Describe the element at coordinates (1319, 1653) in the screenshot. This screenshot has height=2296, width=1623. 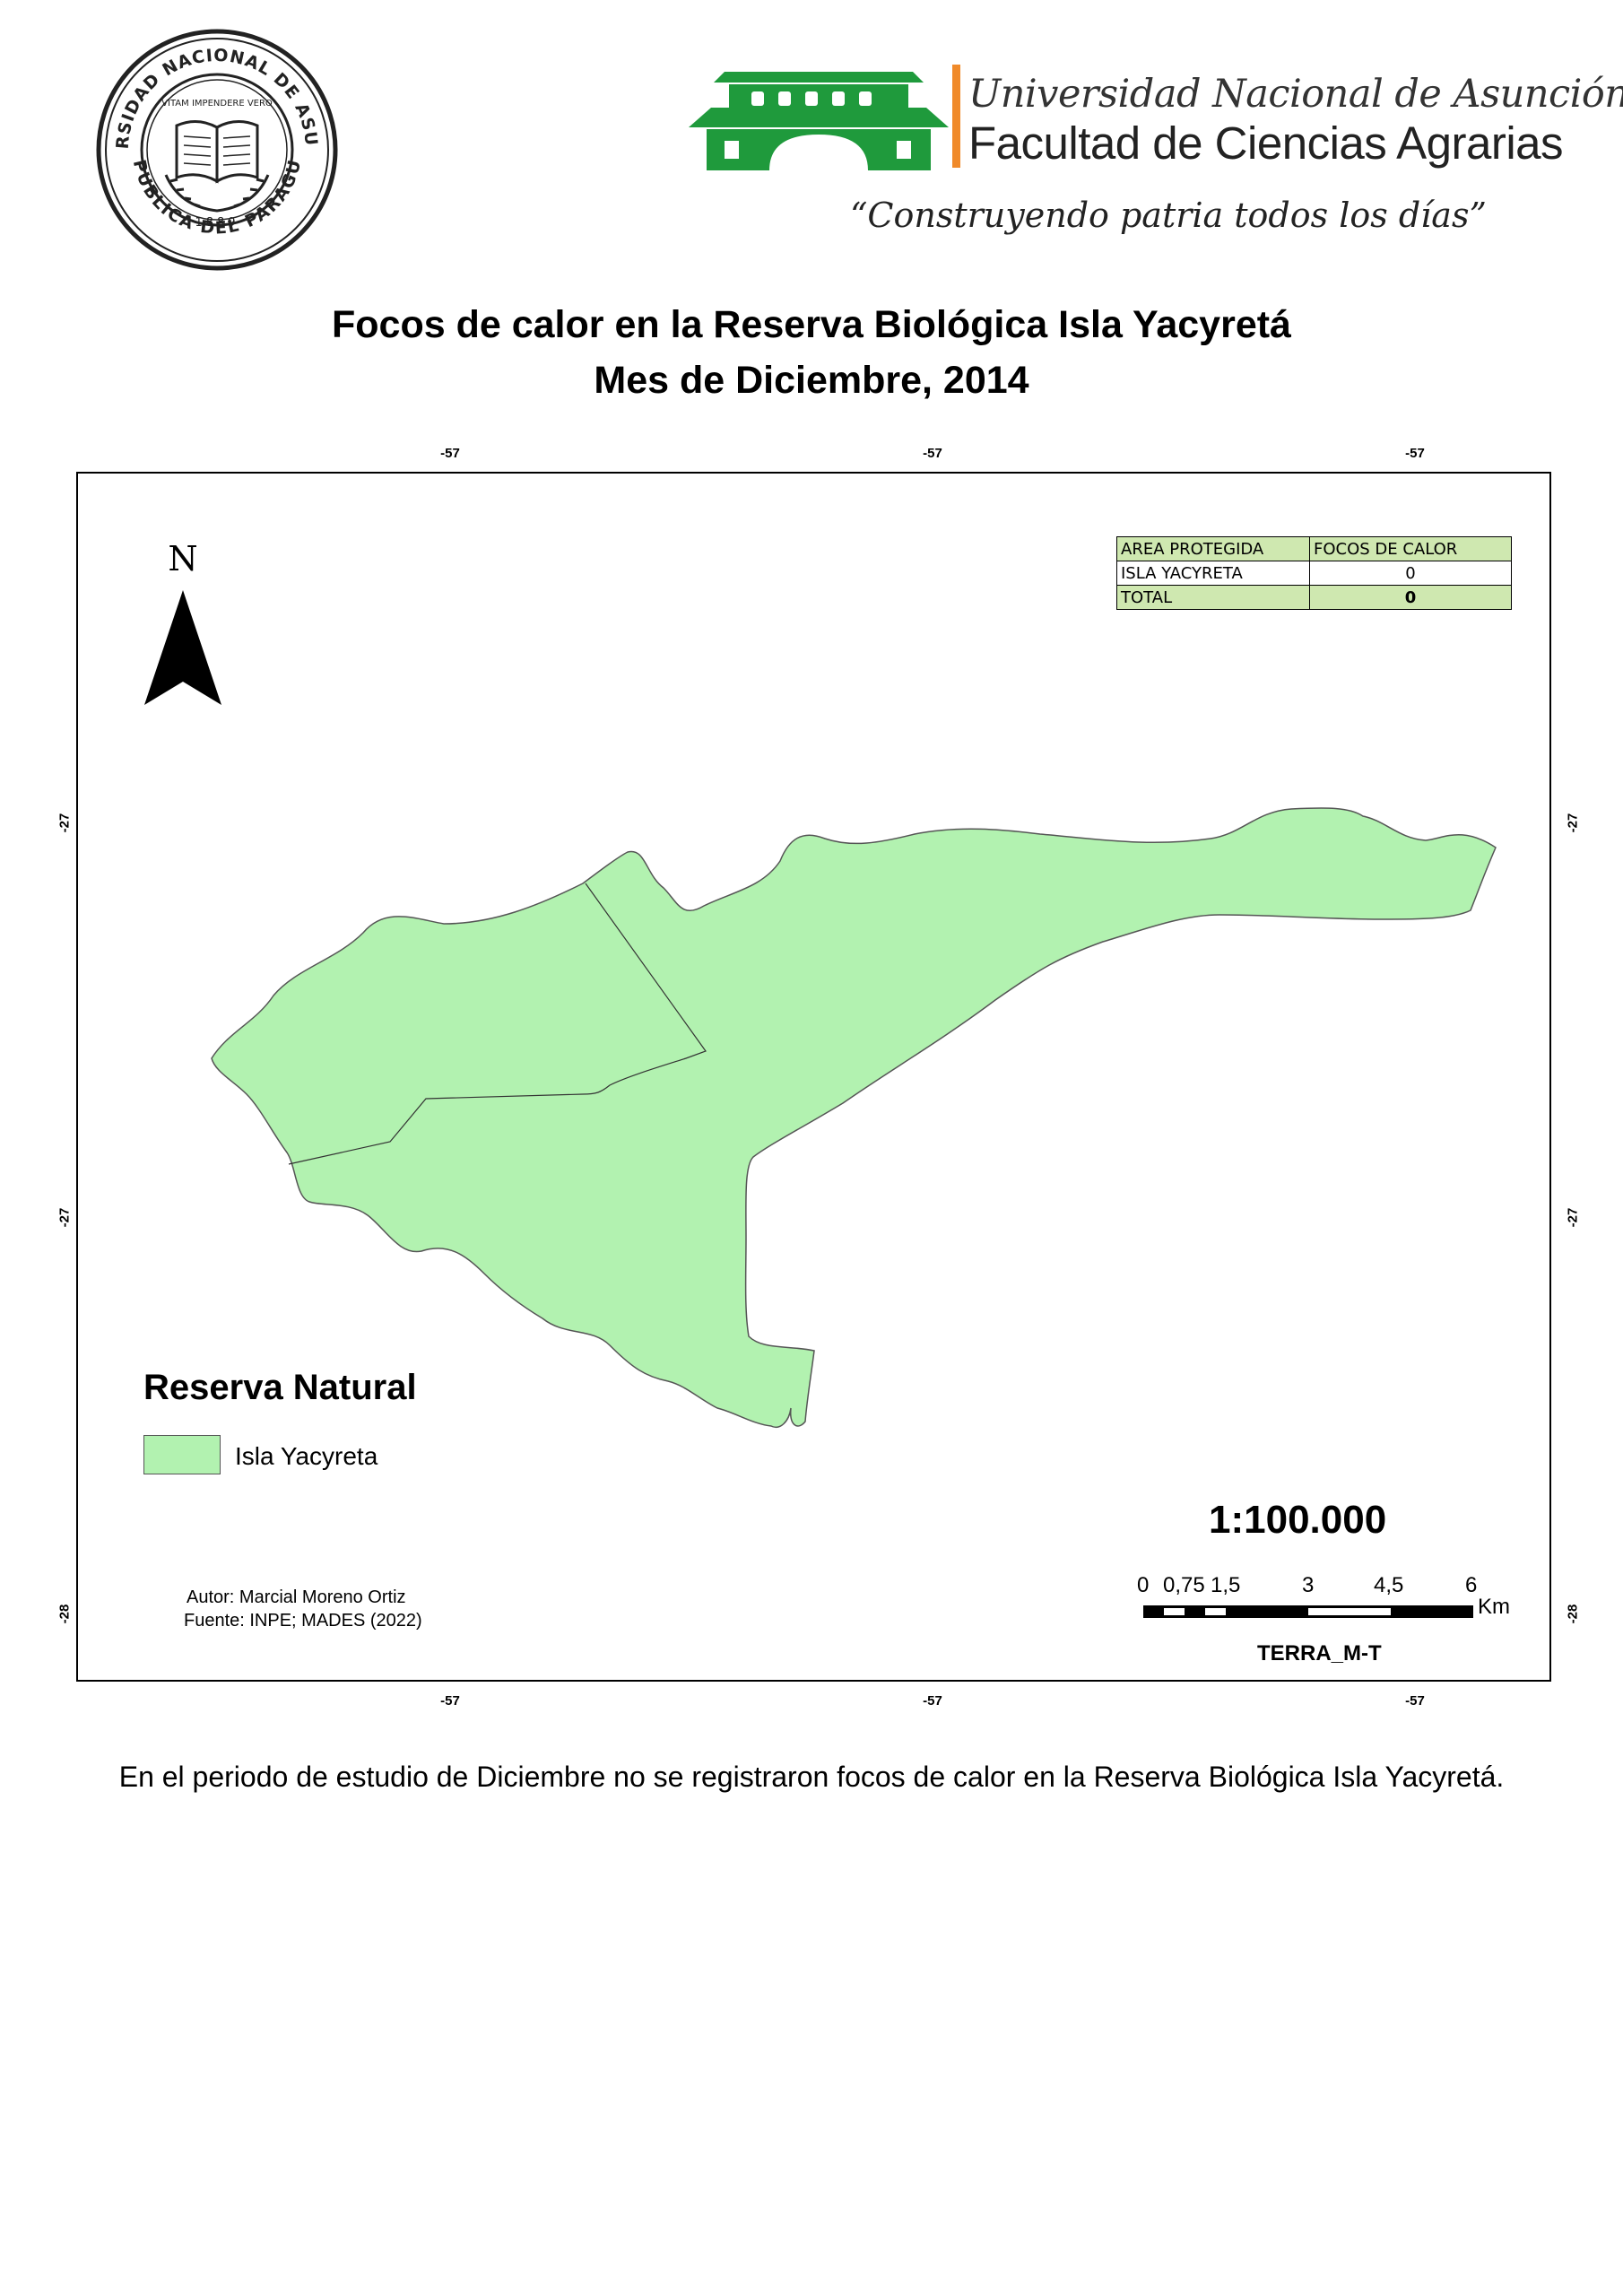
I see `projection-label: TERRA_M-T` at that location.